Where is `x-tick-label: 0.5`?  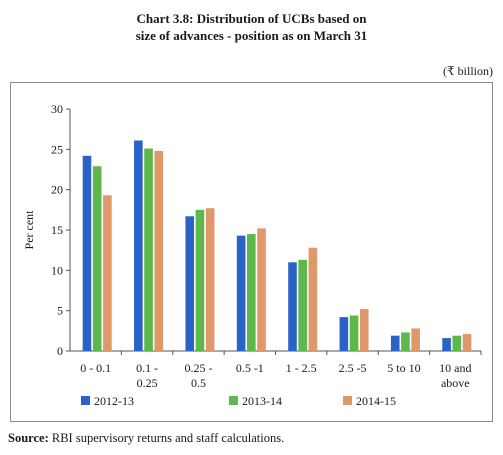 x-tick-label: 0.5 is located at coordinates (198, 383).